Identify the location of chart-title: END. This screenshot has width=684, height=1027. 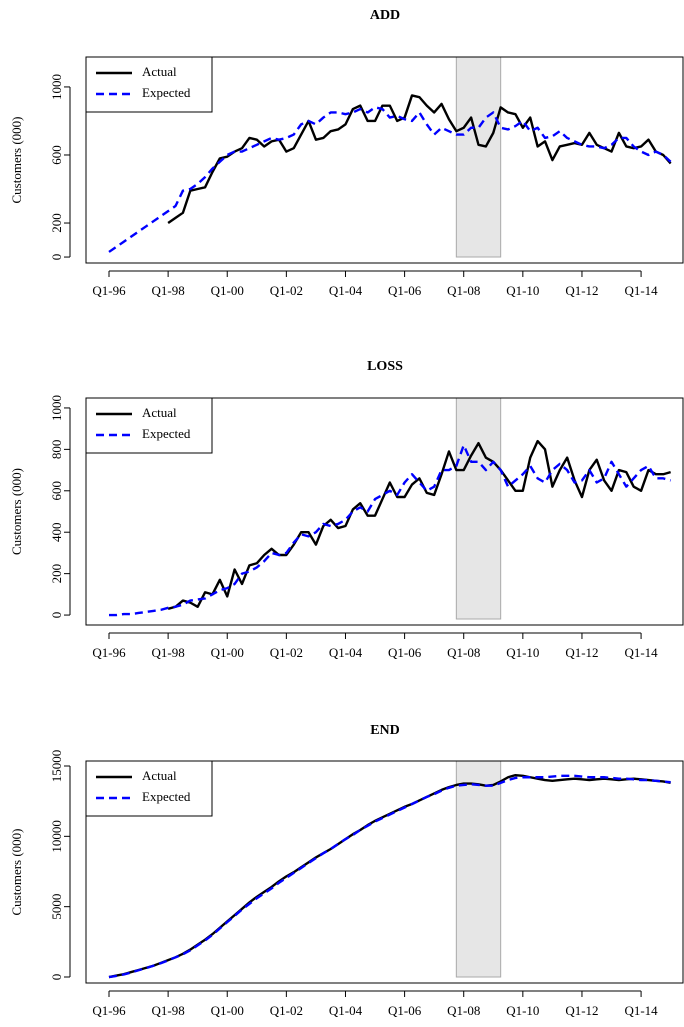
(385, 730).